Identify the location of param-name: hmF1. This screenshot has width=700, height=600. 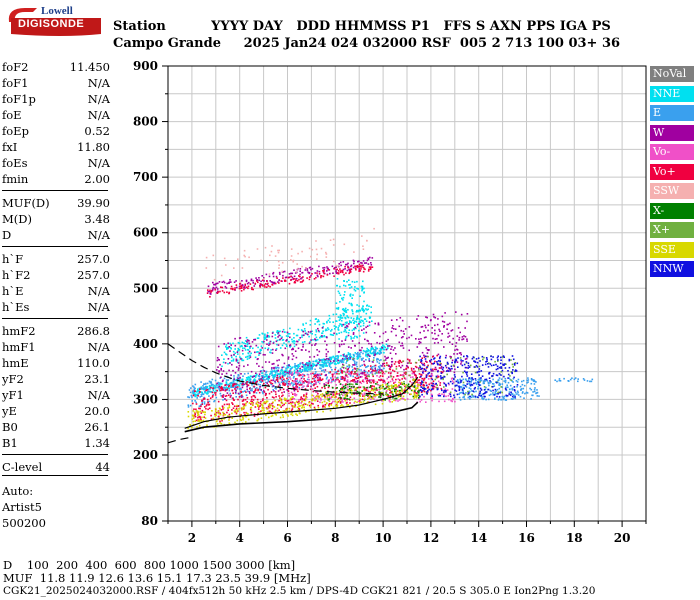
(19, 347).